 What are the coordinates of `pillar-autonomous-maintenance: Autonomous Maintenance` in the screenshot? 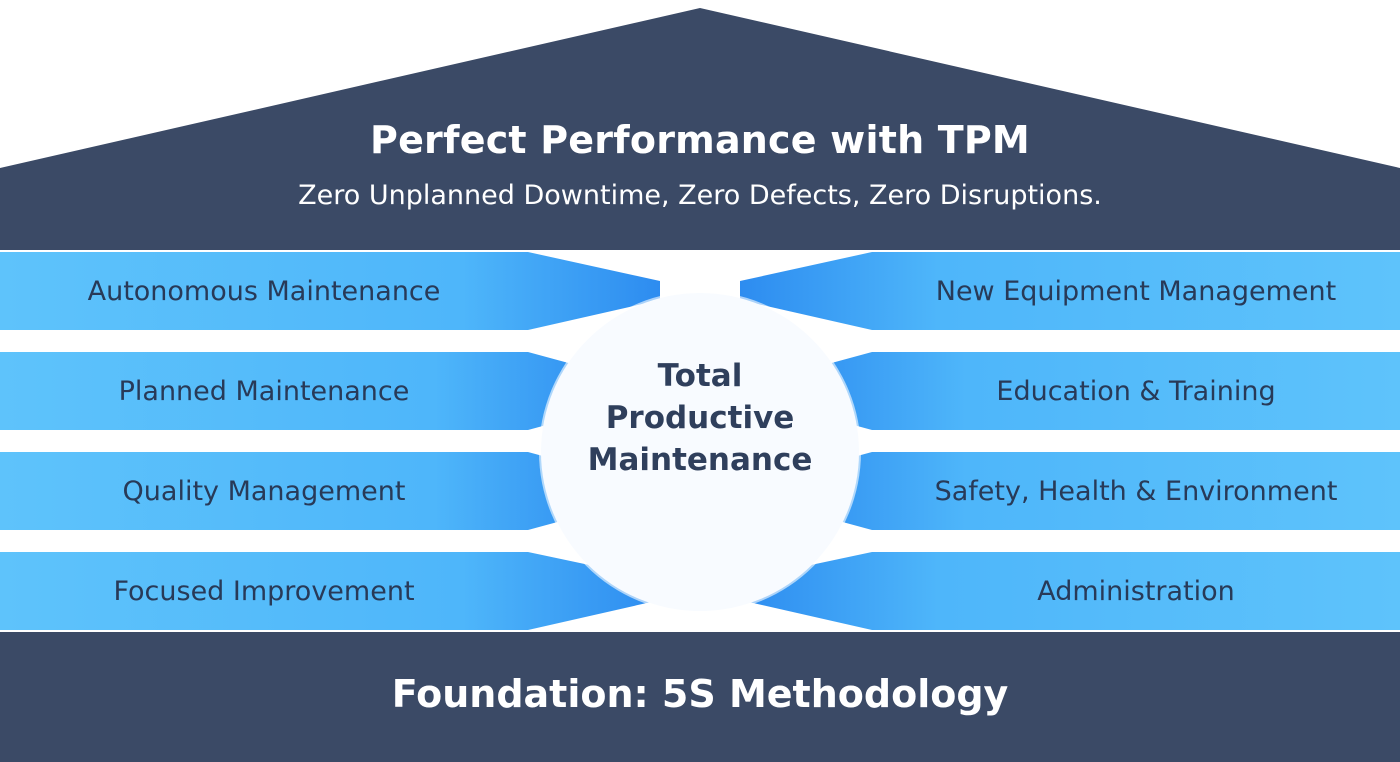 It's located at (264, 291).